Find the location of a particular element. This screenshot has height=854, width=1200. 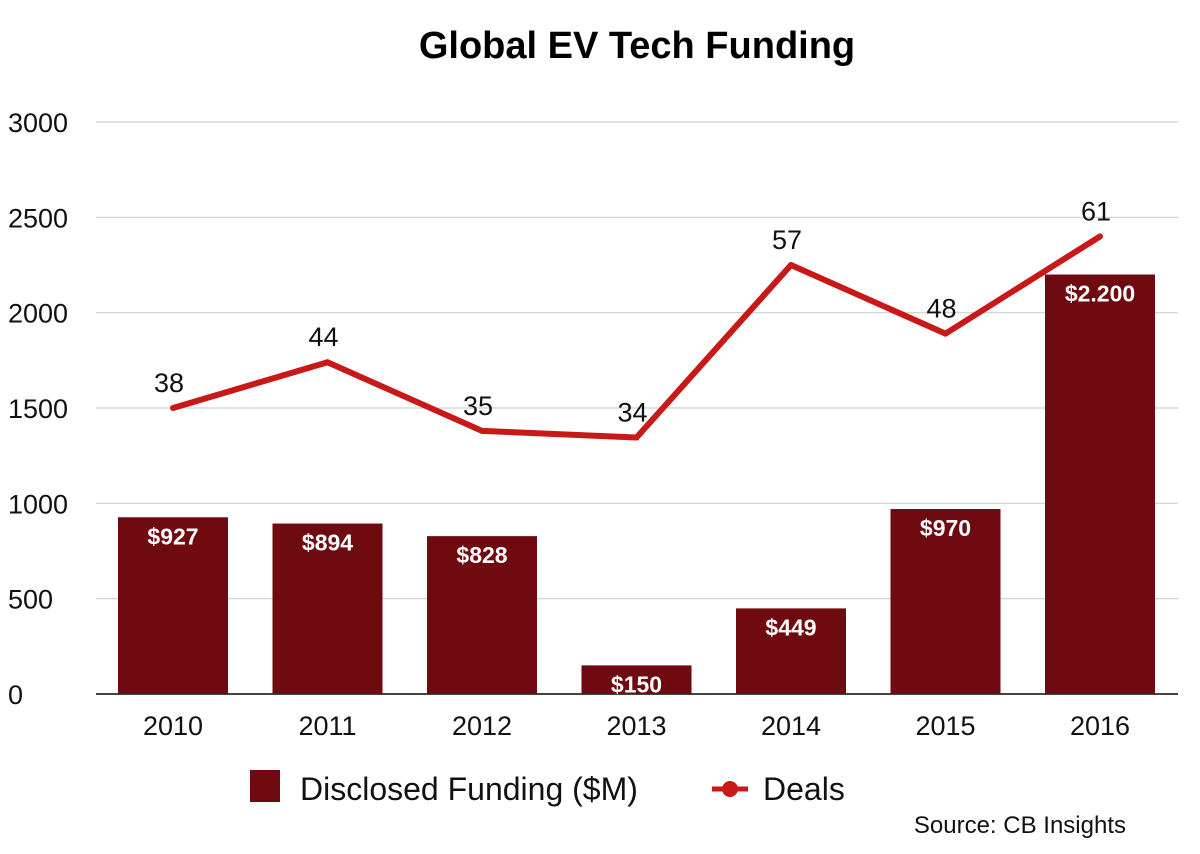

bar-value-label: $894 is located at coordinates (327, 543).